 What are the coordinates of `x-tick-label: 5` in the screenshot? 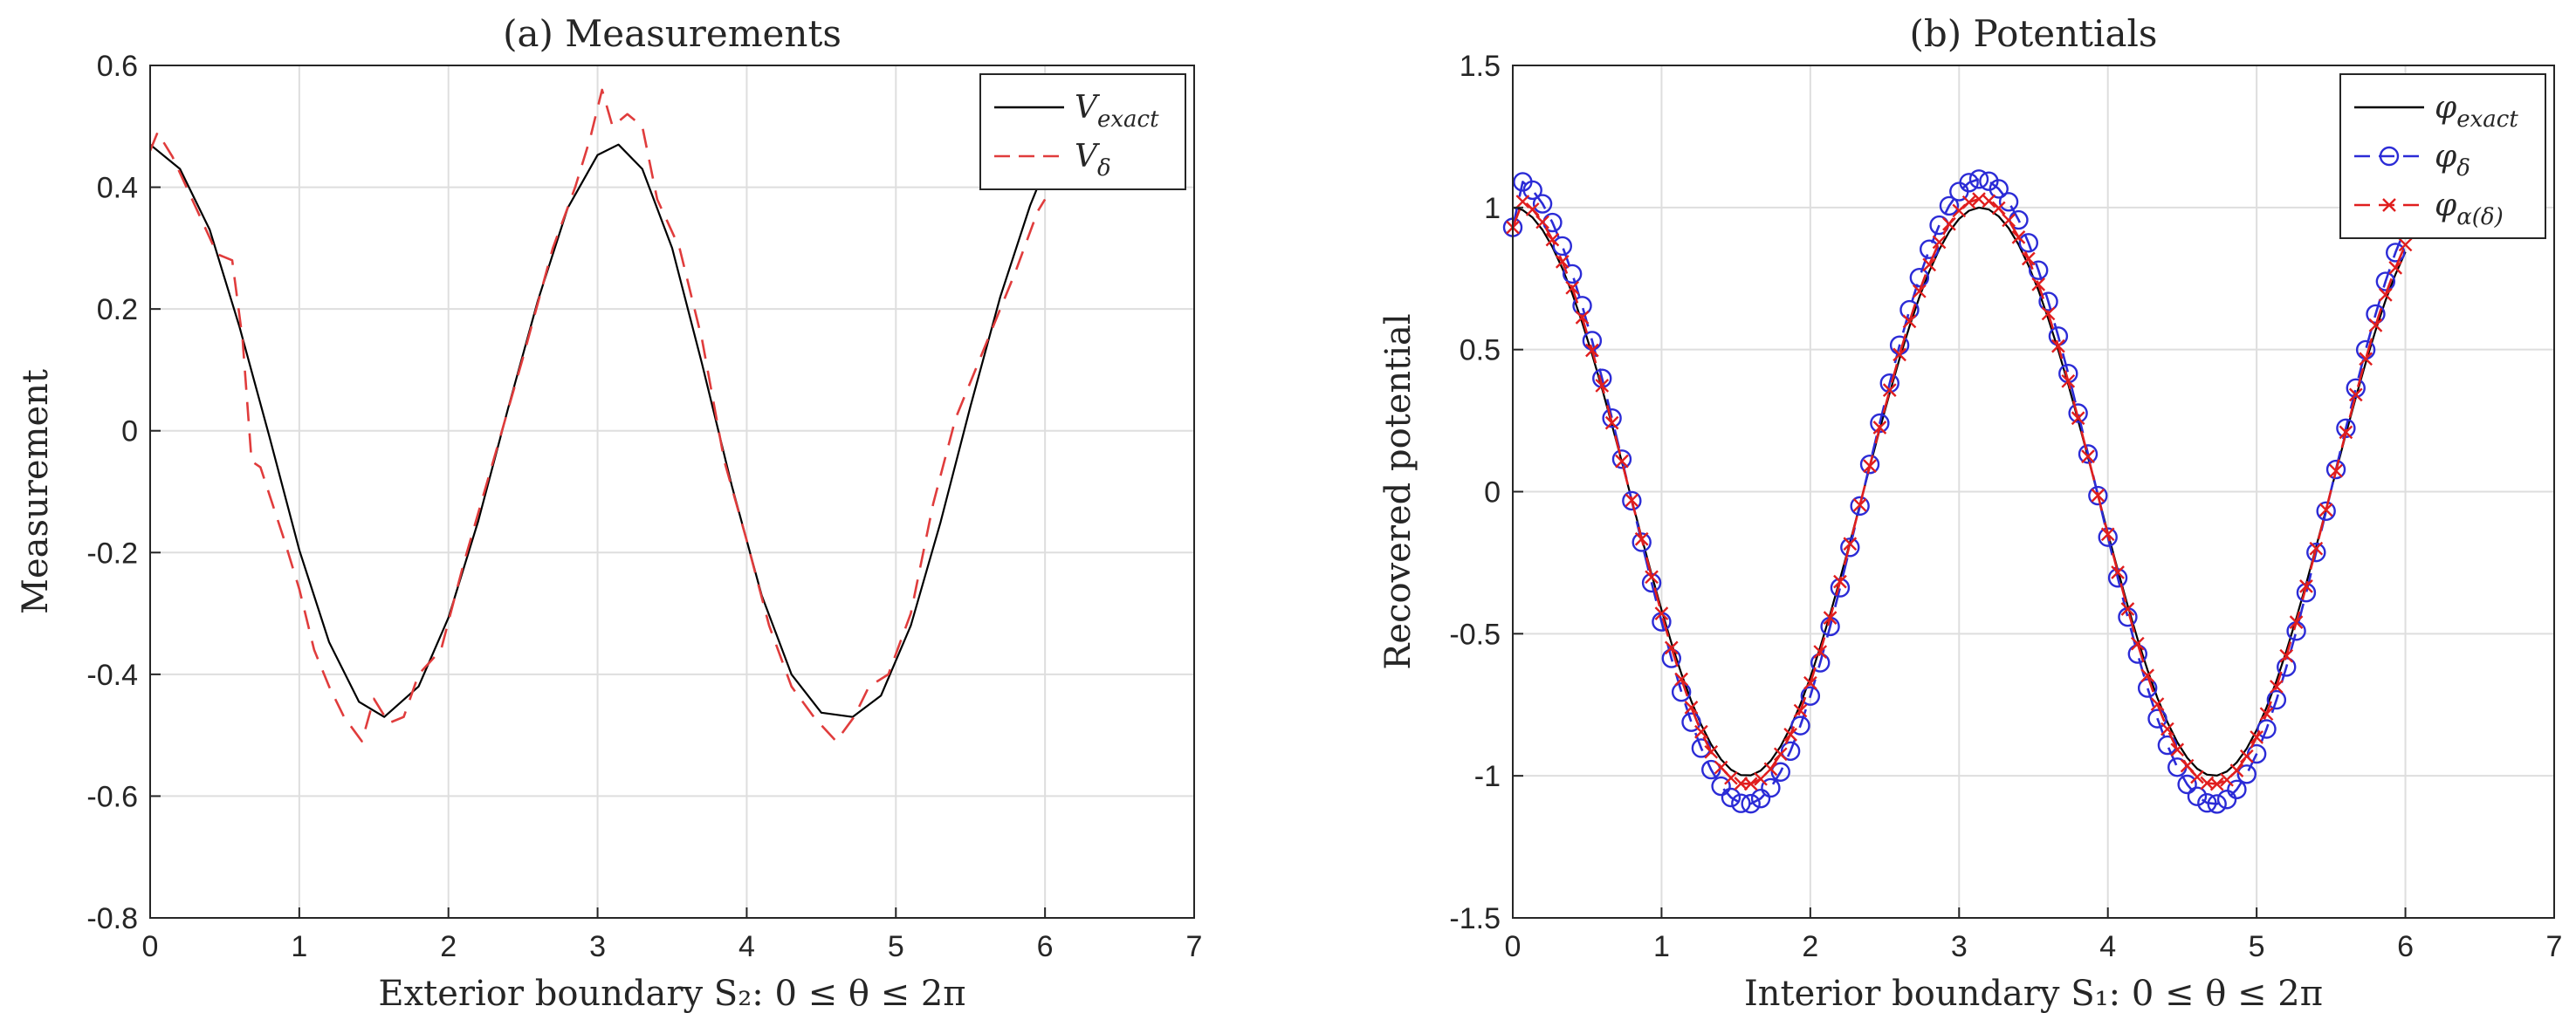 It's located at (2257, 946).